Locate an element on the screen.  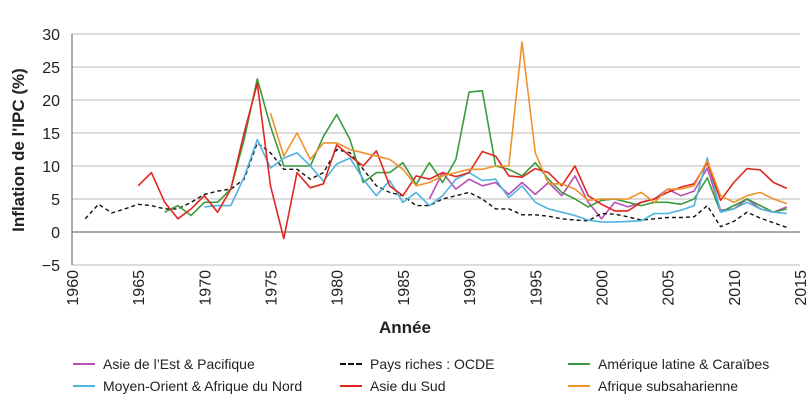
y-axis-label: Inflation de l'IPC (%) is located at coordinates (18, 150).